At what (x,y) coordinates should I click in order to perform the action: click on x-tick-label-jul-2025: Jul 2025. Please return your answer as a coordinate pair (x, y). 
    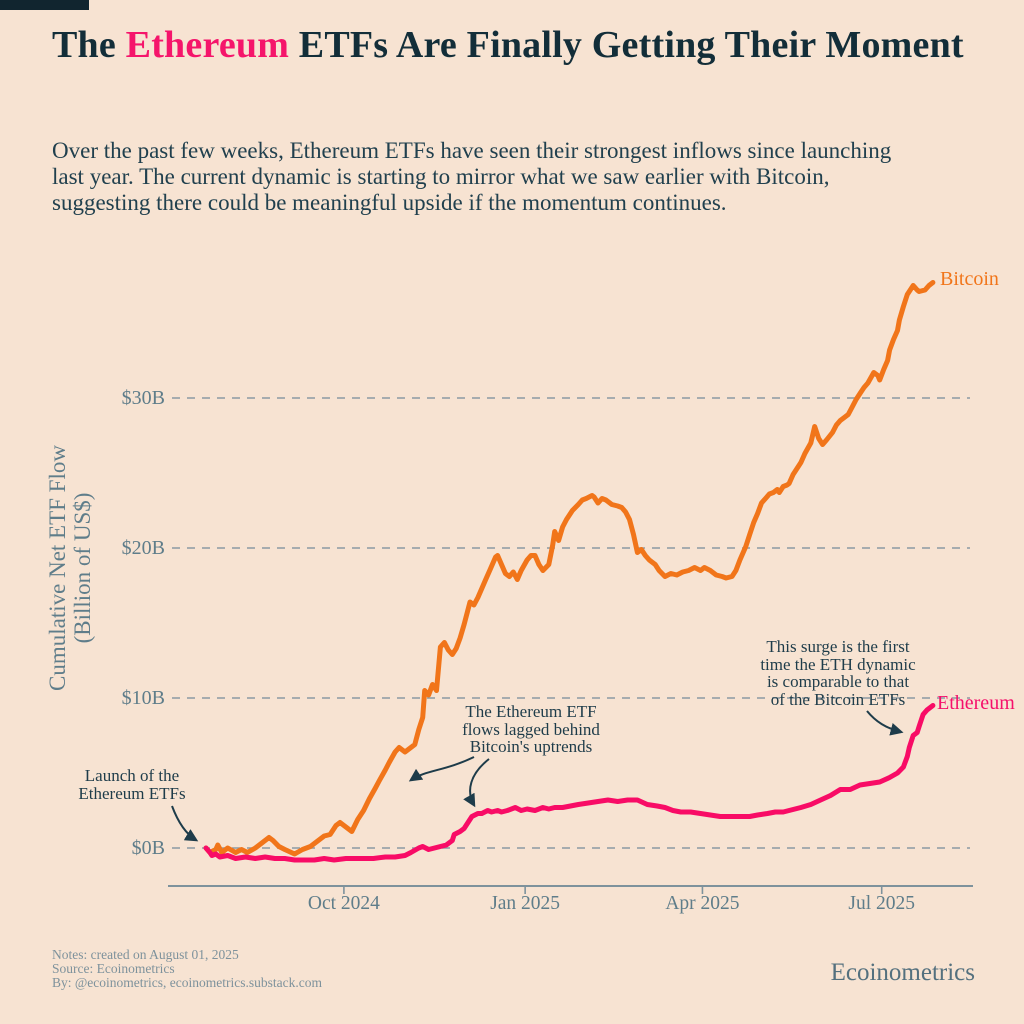
    Looking at the image, I should click on (882, 903).